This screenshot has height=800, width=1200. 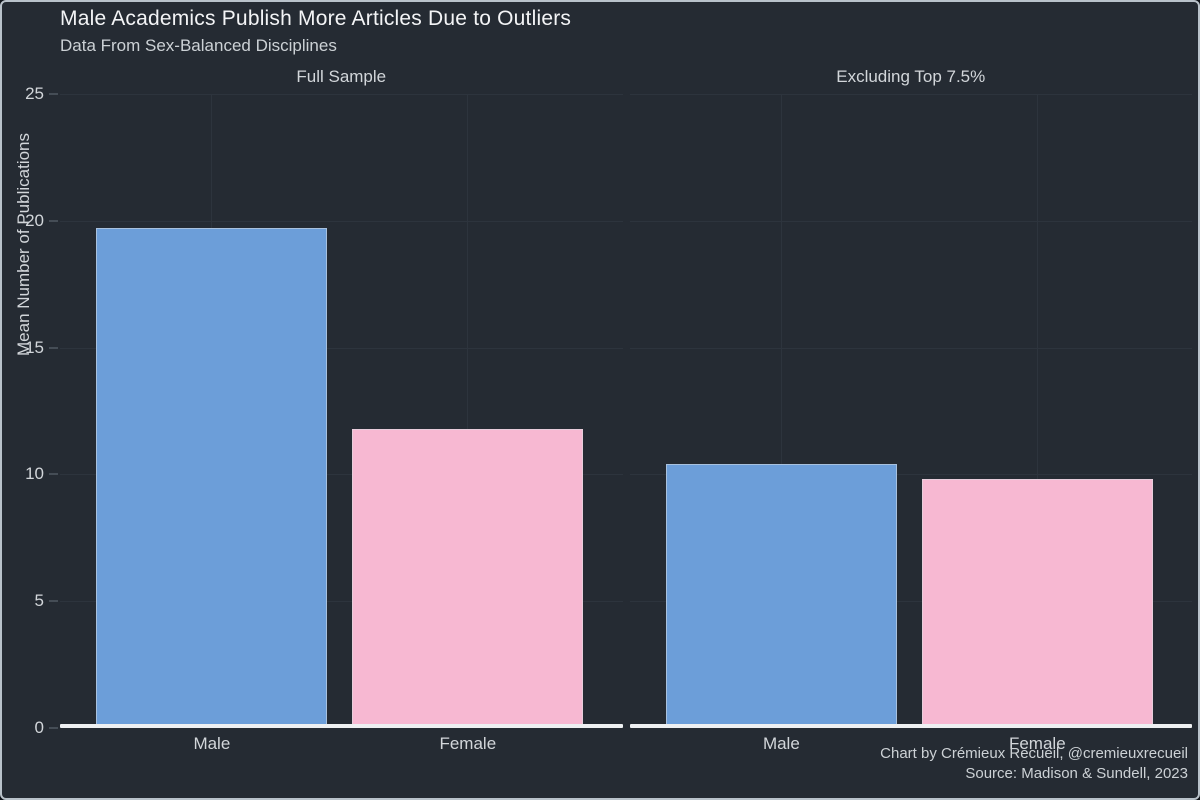 I want to click on caption-source: Source: Madison & Sundell, 2023, so click(x=1076, y=773).